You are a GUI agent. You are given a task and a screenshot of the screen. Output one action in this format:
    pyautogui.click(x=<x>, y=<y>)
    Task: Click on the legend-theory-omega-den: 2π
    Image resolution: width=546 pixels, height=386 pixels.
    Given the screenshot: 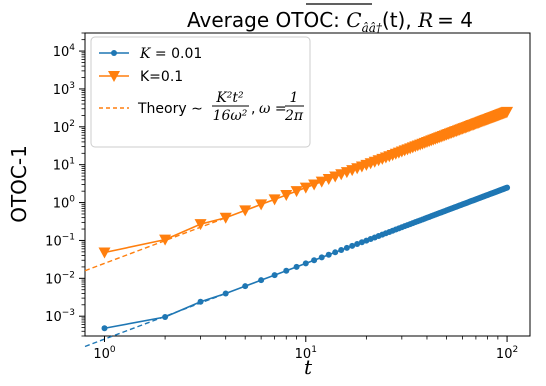 What is the action you would take?
    pyautogui.click(x=294, y=116)
    